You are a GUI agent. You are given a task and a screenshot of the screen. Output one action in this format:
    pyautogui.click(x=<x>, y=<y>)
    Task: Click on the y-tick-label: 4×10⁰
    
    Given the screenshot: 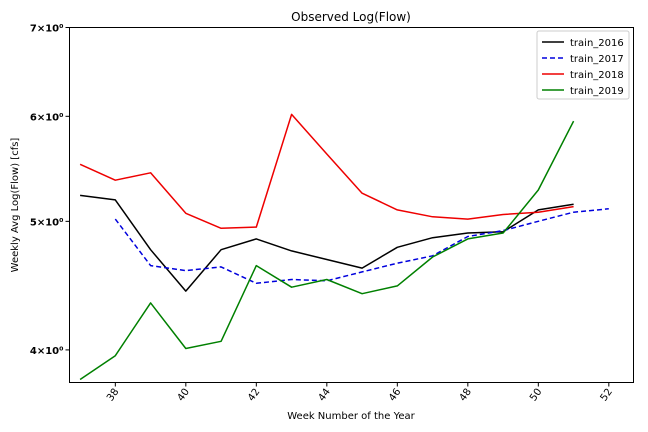 What is the action you would take?
    pyautogui.click(x=47, y=351)
    